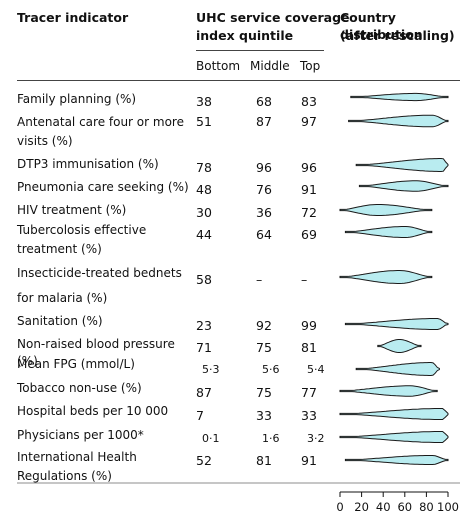 The width and height of the screenshot is (474, 518). What do you see at coordinates (260, 50) in the screenshot?
I see `quintile-header-rule` at bounding box center [260, 50].